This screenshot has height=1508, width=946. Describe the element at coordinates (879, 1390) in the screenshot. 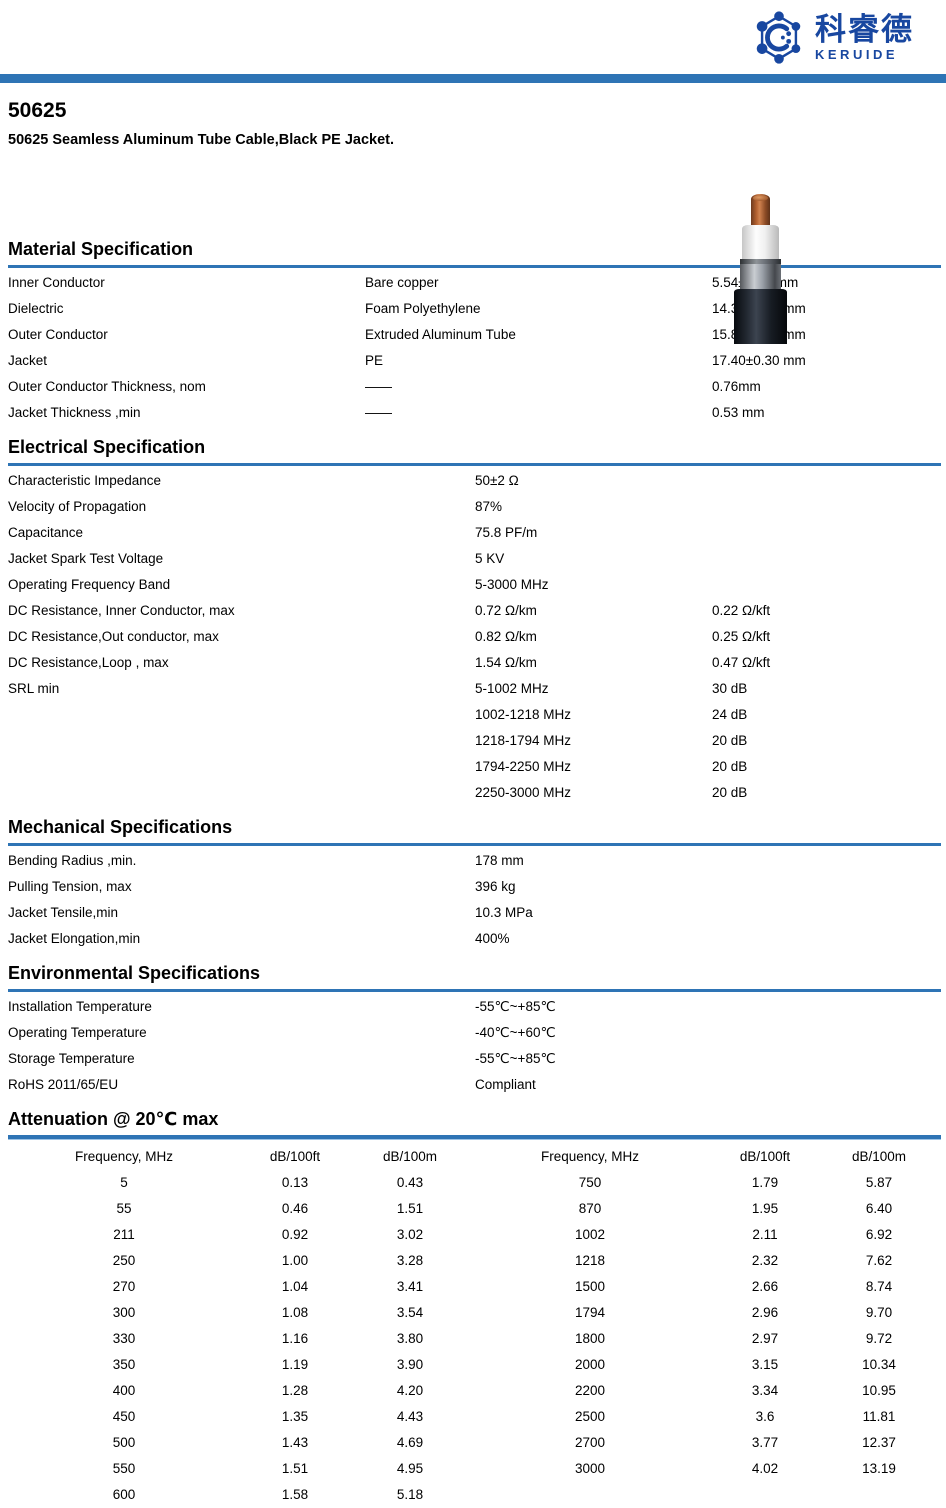

I see `table-cell: 10.95` at that location.